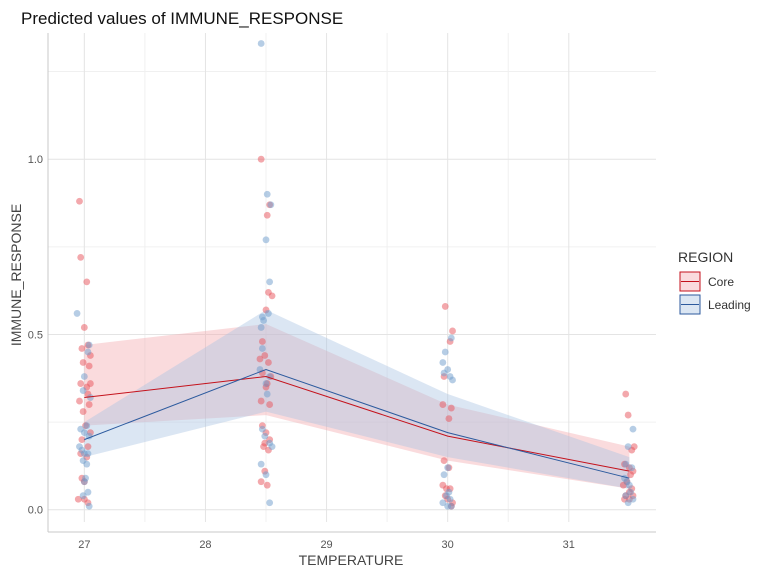 The image size is (768, 576). What do you see at coordinates (721, 282) in the screenshot?
I see `legend-label-core: Core` at bounding box center [721, 282].